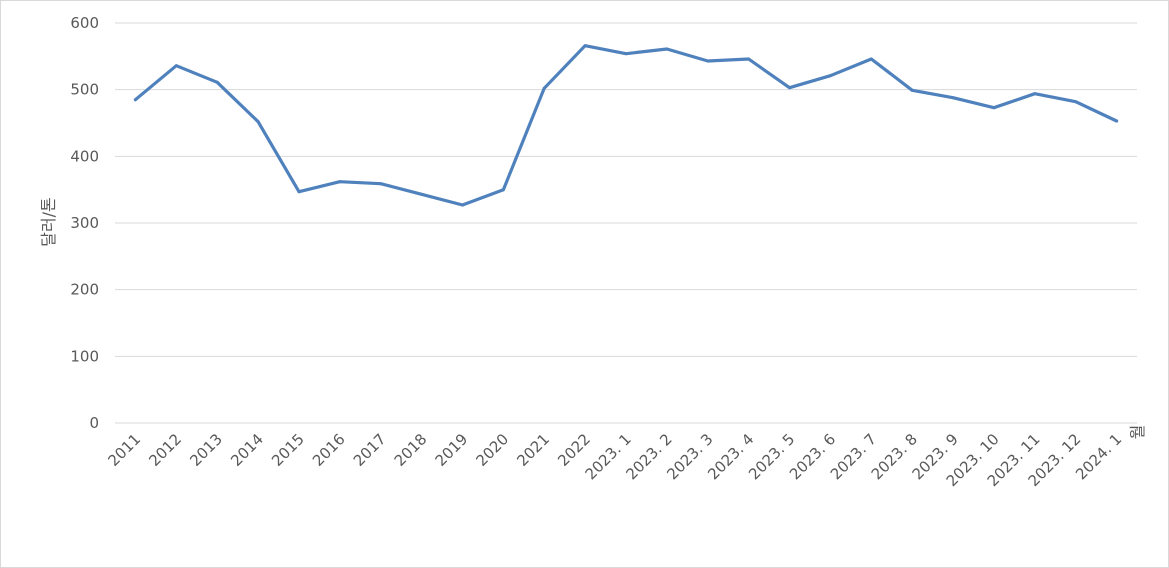 The height and width of the screenshot is (568, 1169). Describe the element at coordinates (84, 356) in the screenshot. I see `y-tick-label: 100` at that location.